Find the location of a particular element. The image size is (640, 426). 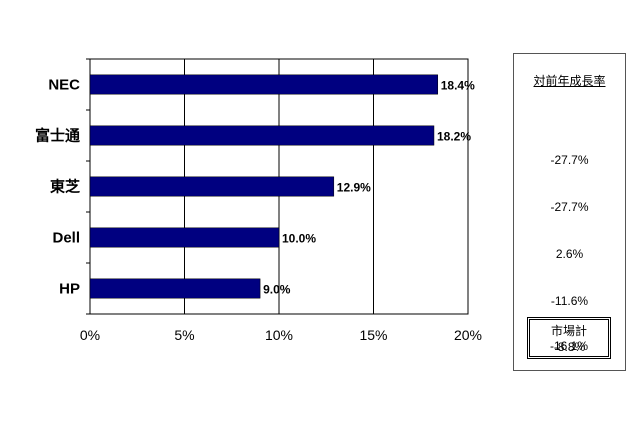

growth-value-hp: -8.8% is located at coordinates (569, 347).